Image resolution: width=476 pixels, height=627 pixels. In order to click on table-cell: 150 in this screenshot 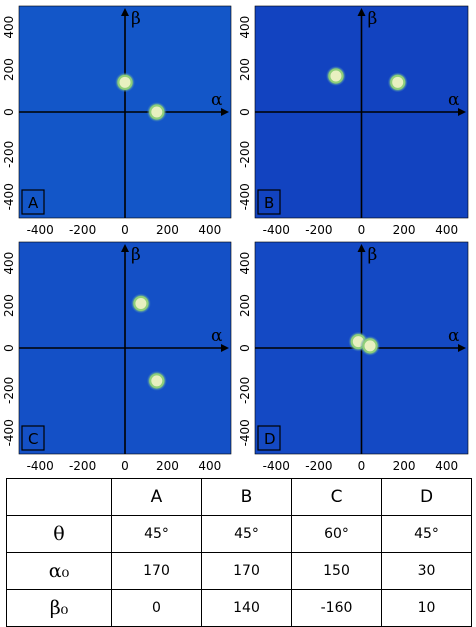, I will do `click(336, 571)`.